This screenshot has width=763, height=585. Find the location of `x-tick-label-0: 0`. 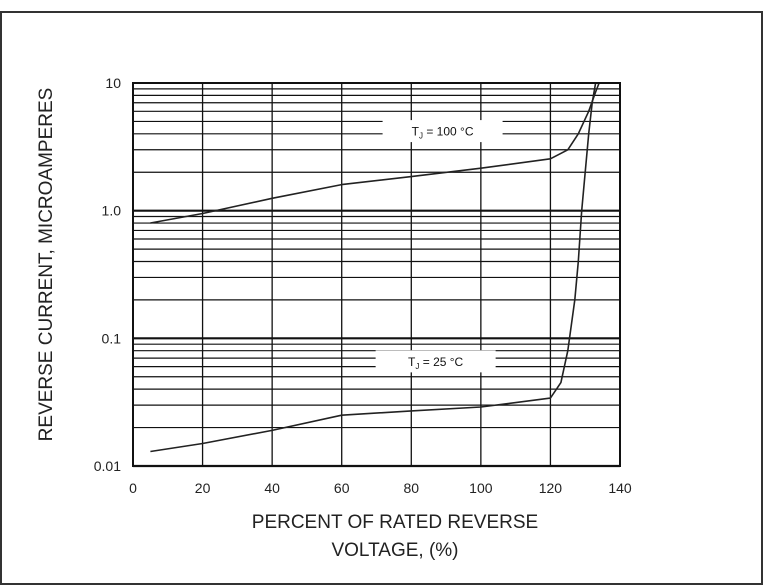

x-tick-label-0: 0 is located at coordinates (133, 488).